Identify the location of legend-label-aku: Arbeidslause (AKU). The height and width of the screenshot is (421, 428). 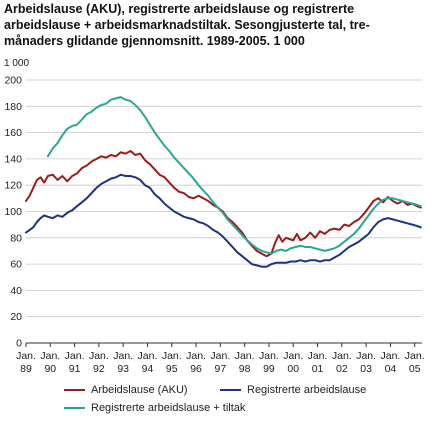
(139, 390).